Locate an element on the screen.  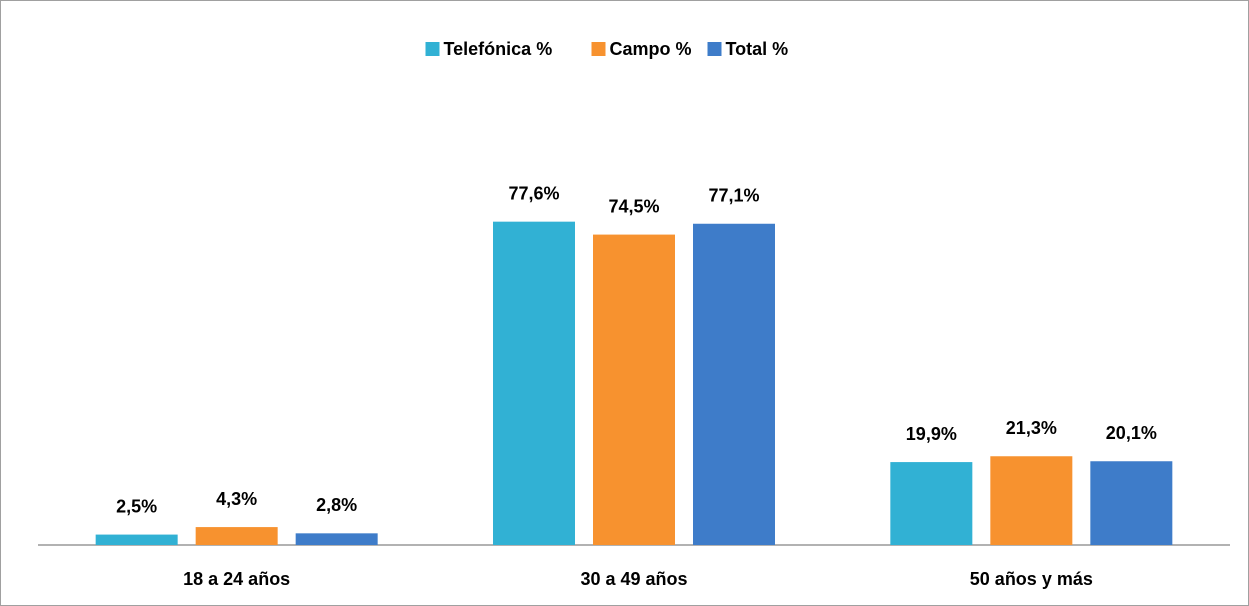
data-label: 4,3% is located at coordinates (236, 499).